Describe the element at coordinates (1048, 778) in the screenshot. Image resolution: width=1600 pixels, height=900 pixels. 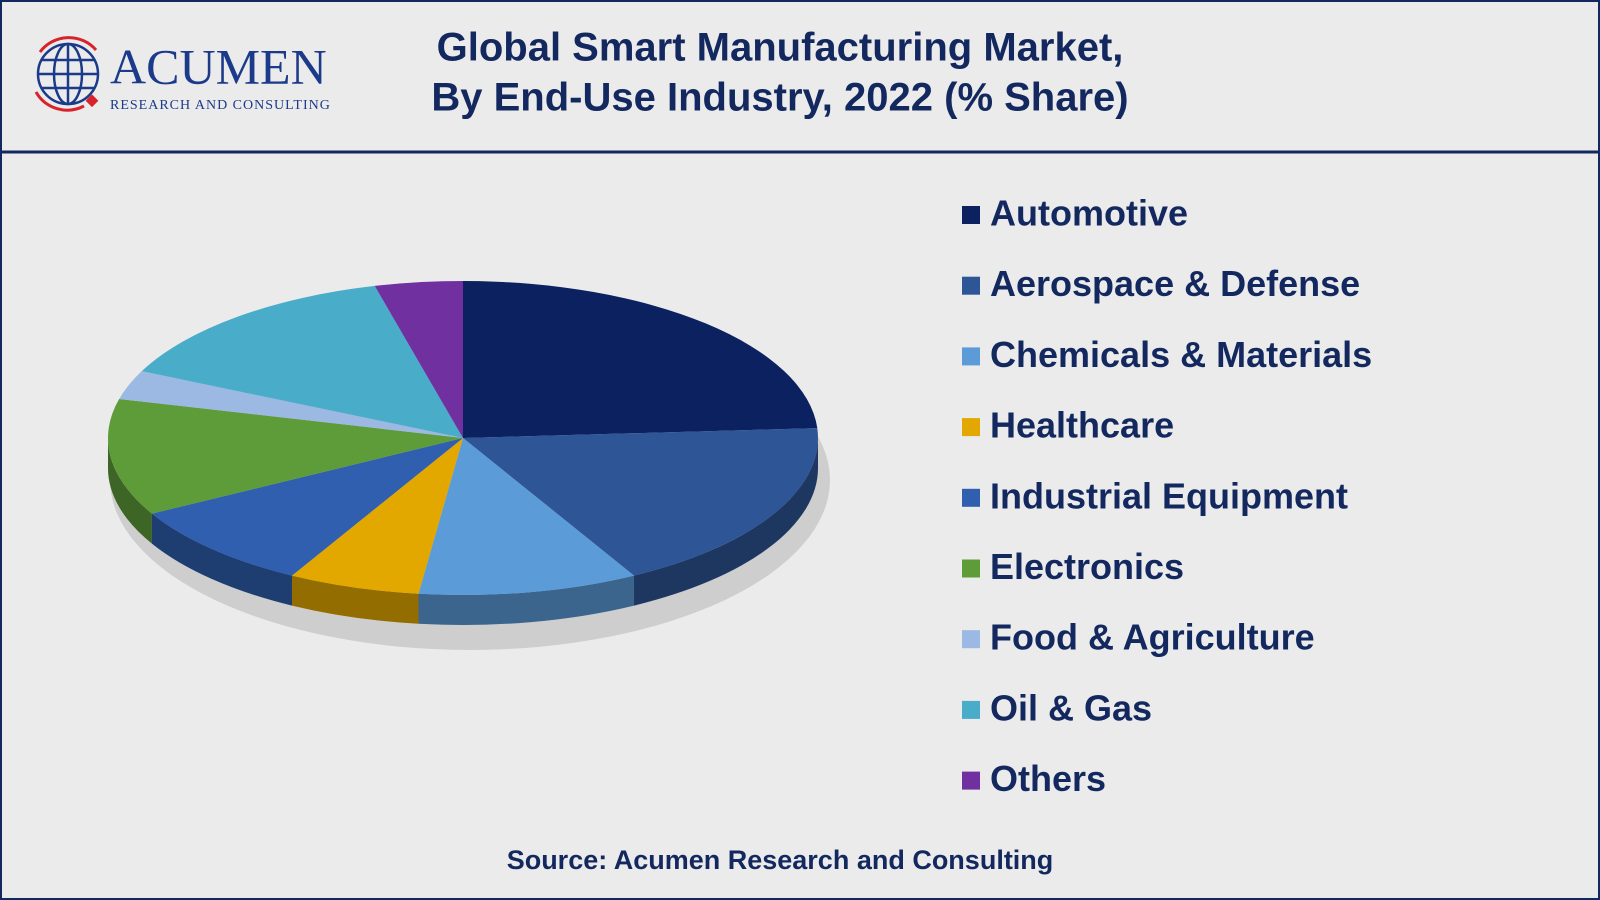
I see `legend-label: Others` at that location.